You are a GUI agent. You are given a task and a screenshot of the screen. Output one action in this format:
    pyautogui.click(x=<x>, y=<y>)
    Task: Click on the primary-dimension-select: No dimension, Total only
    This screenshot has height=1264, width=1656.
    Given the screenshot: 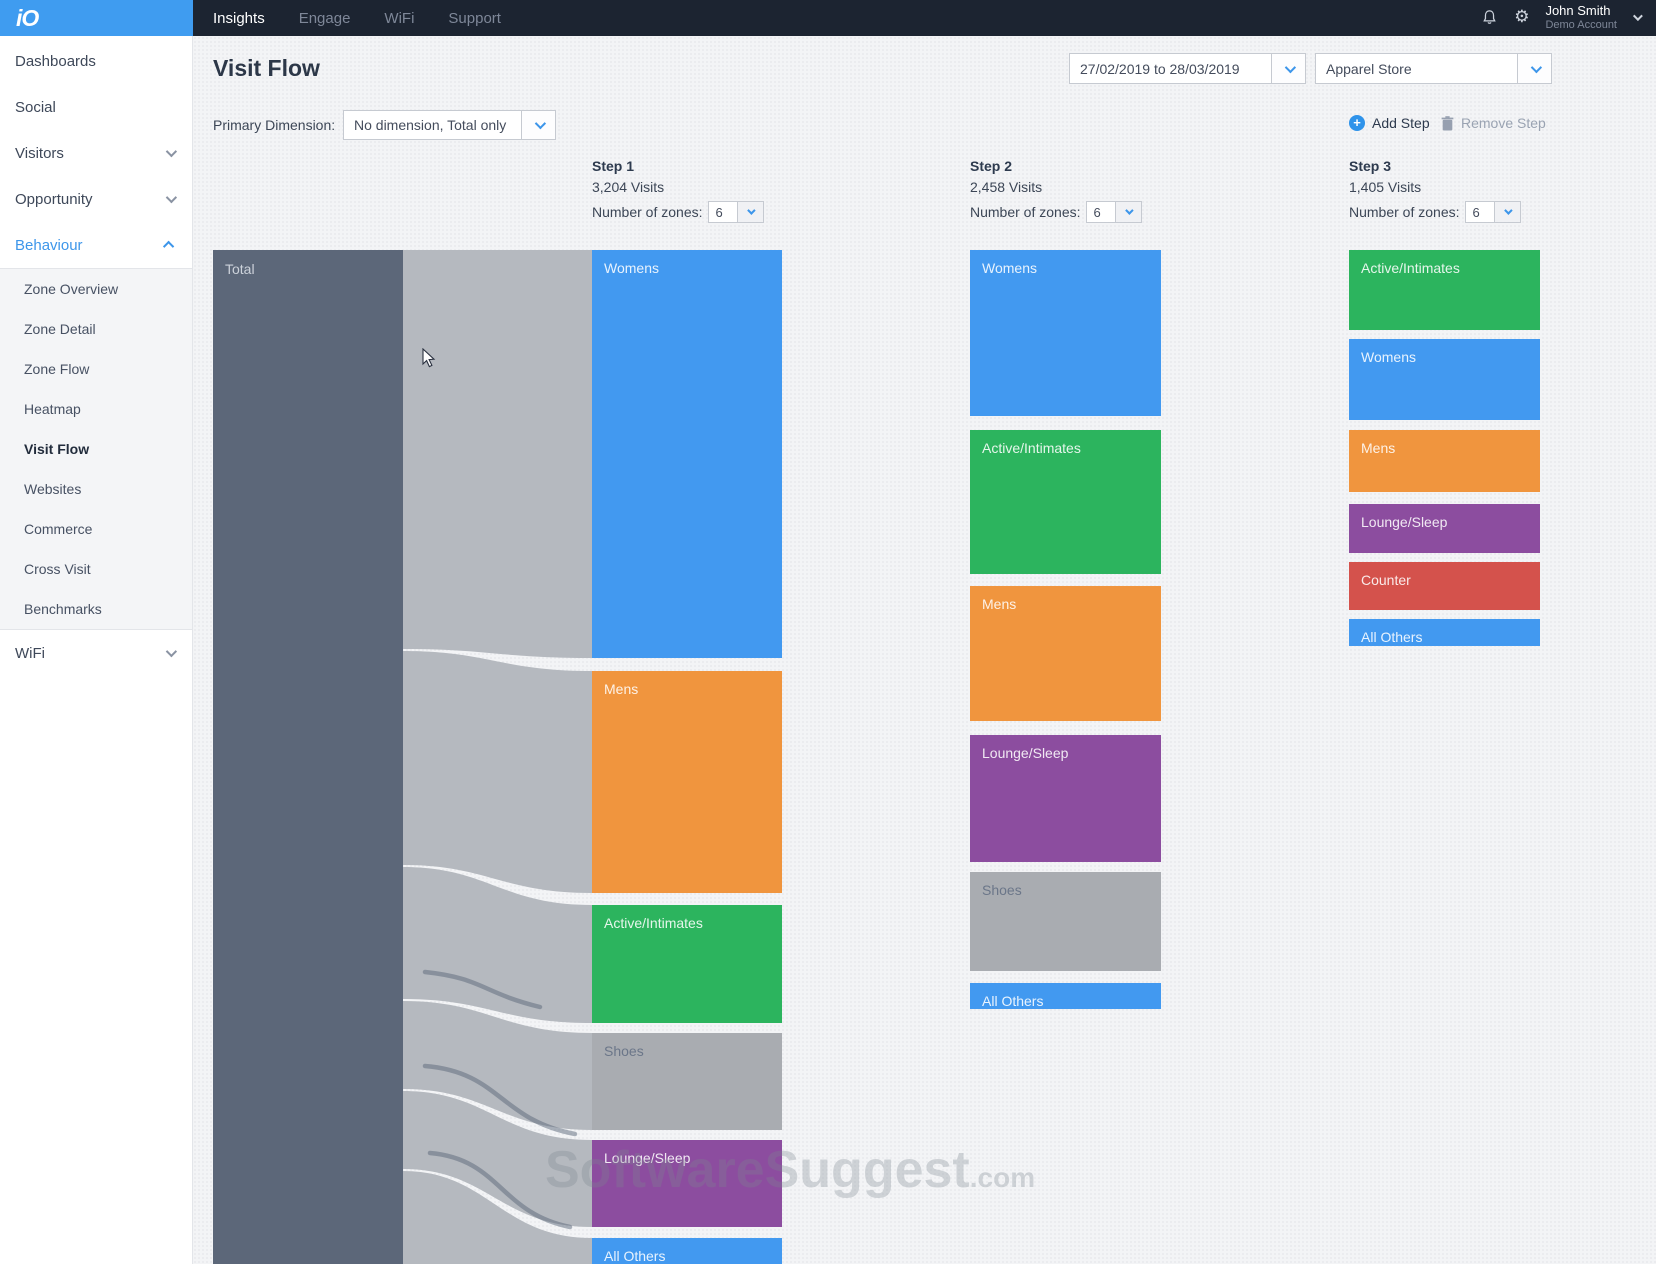 What is the action you would take?
    pyautogui.click(x=449, y=125)
    